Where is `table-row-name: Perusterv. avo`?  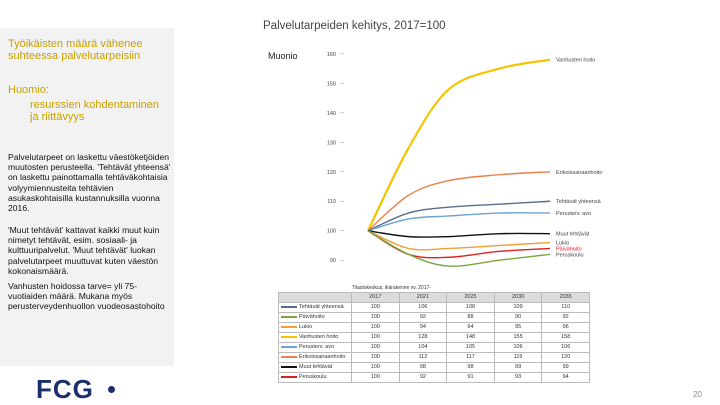 table-row-name: Perusterv. avo is located at coordinates (315, 347).